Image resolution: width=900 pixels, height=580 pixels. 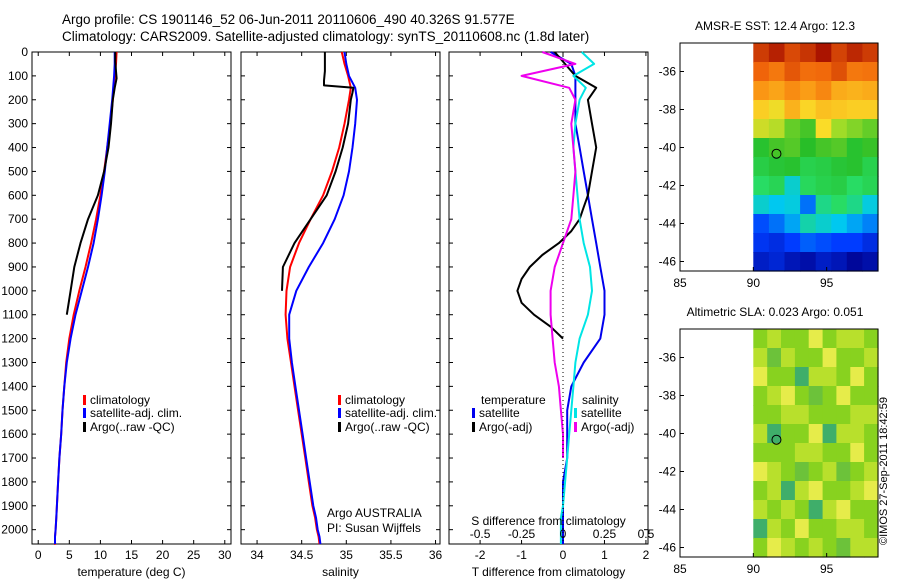 What do you see at coordinates (499, 413) in the screenshot?
I see `legend-diff-t-satellite-label: satellite` at bounding box center [499, 413].